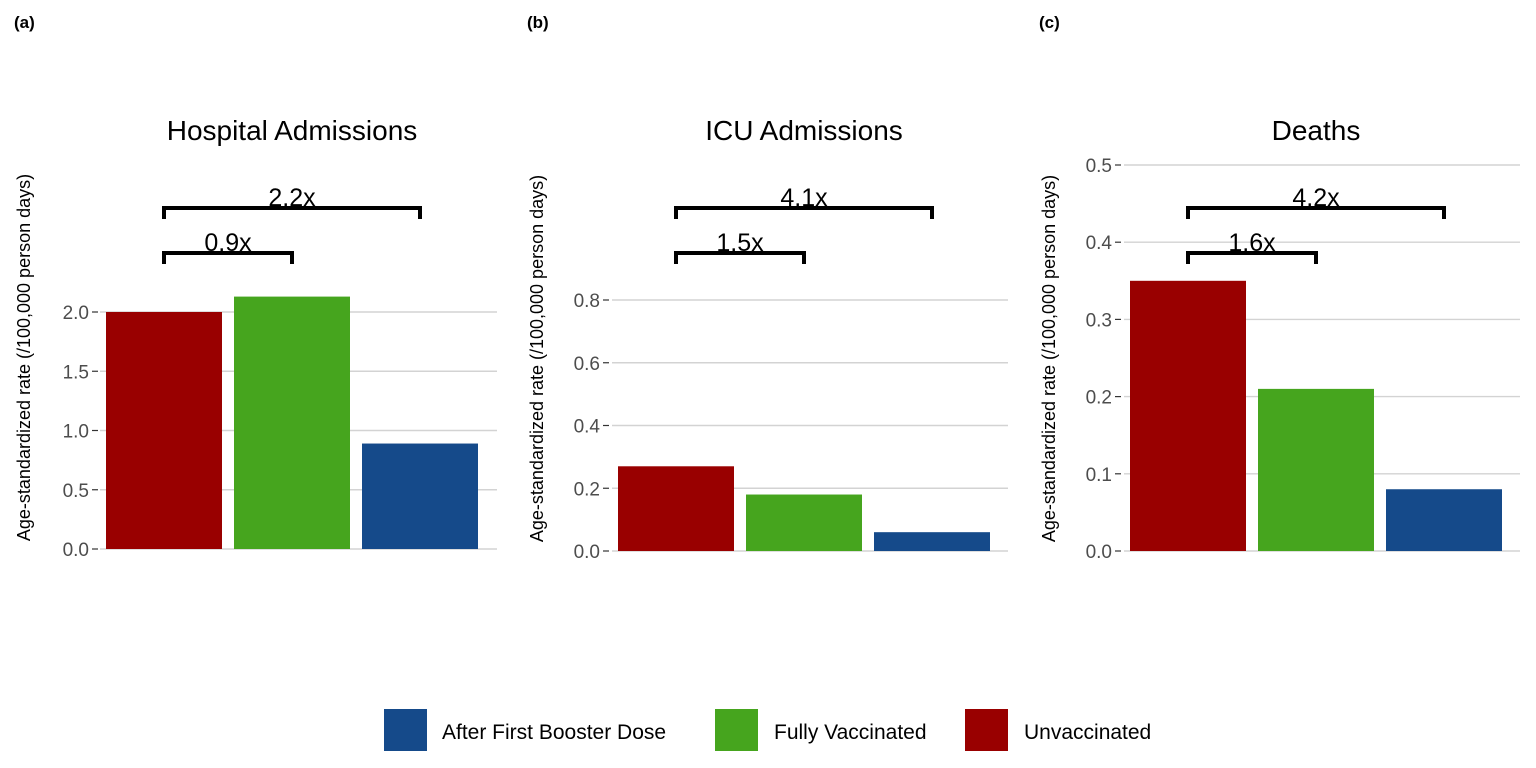  Describe the element at coordinates (587, 301) in the screenshot. I see `y-tick-label: 0.8` at that location.